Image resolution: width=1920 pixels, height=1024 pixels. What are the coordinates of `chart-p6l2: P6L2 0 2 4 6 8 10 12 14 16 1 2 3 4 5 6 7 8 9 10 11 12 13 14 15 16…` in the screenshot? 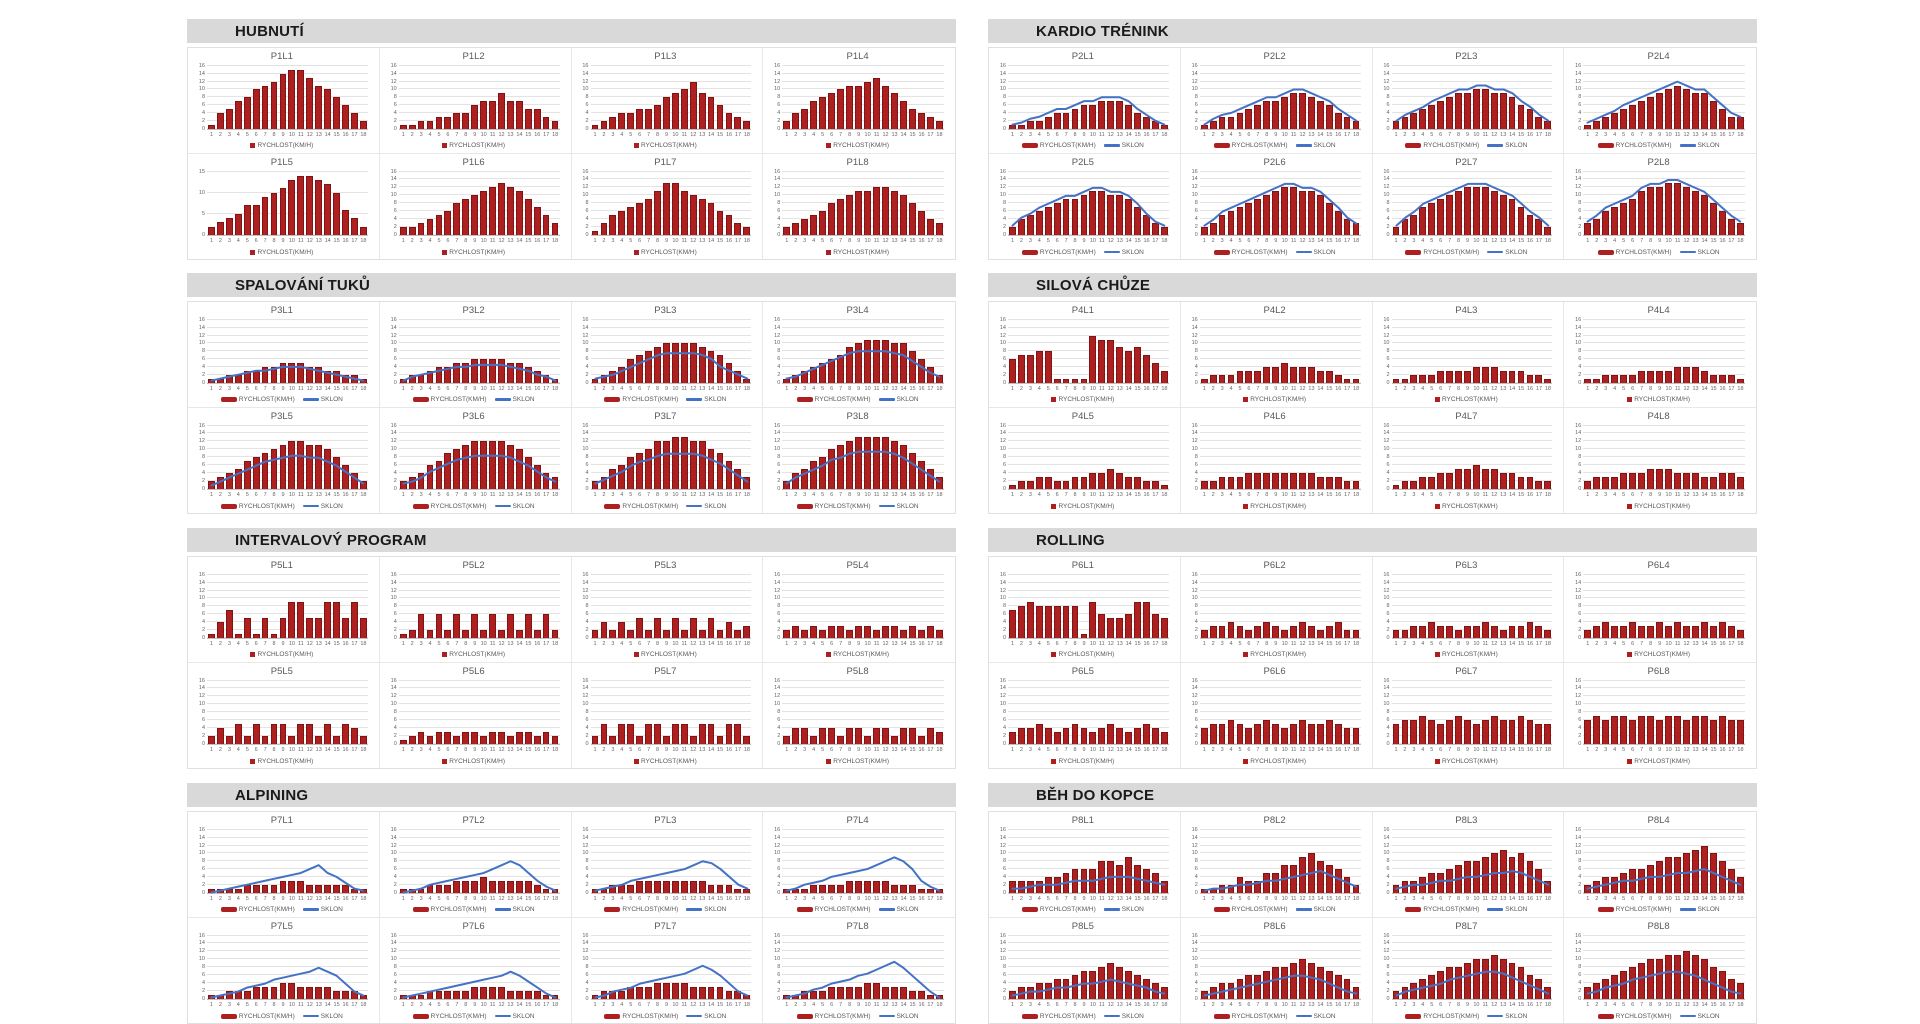 It's located at (1276, 610).